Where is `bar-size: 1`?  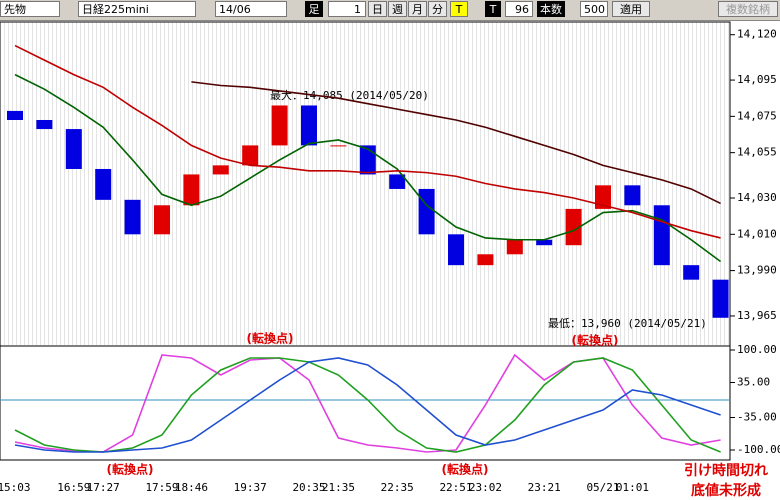
bar-size: 1 is located at coordinates (347, 9).